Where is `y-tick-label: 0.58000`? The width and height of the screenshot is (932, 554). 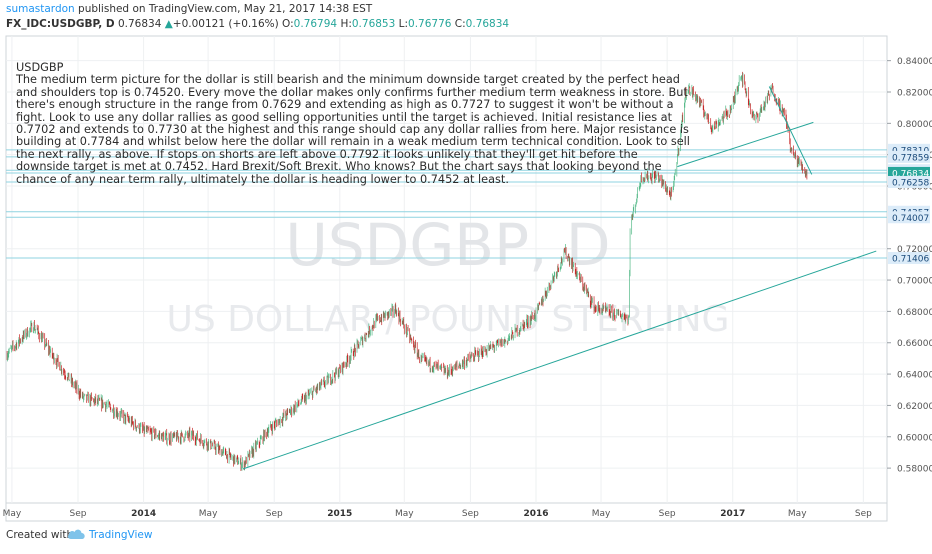
y-tick-label: 0.58000 is located at coordinates (914, 470).